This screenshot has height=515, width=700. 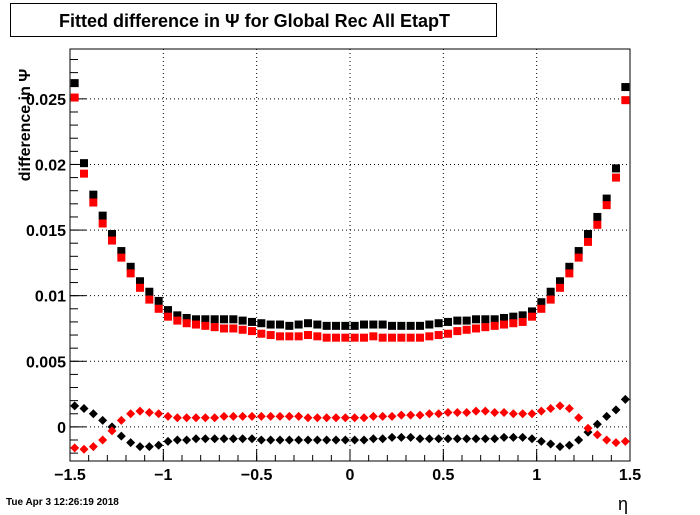 What do you see at coordinates (46, 100) in the screenshot?
I see `y-tick-label: 0.025` at bounding box center [46, 100].